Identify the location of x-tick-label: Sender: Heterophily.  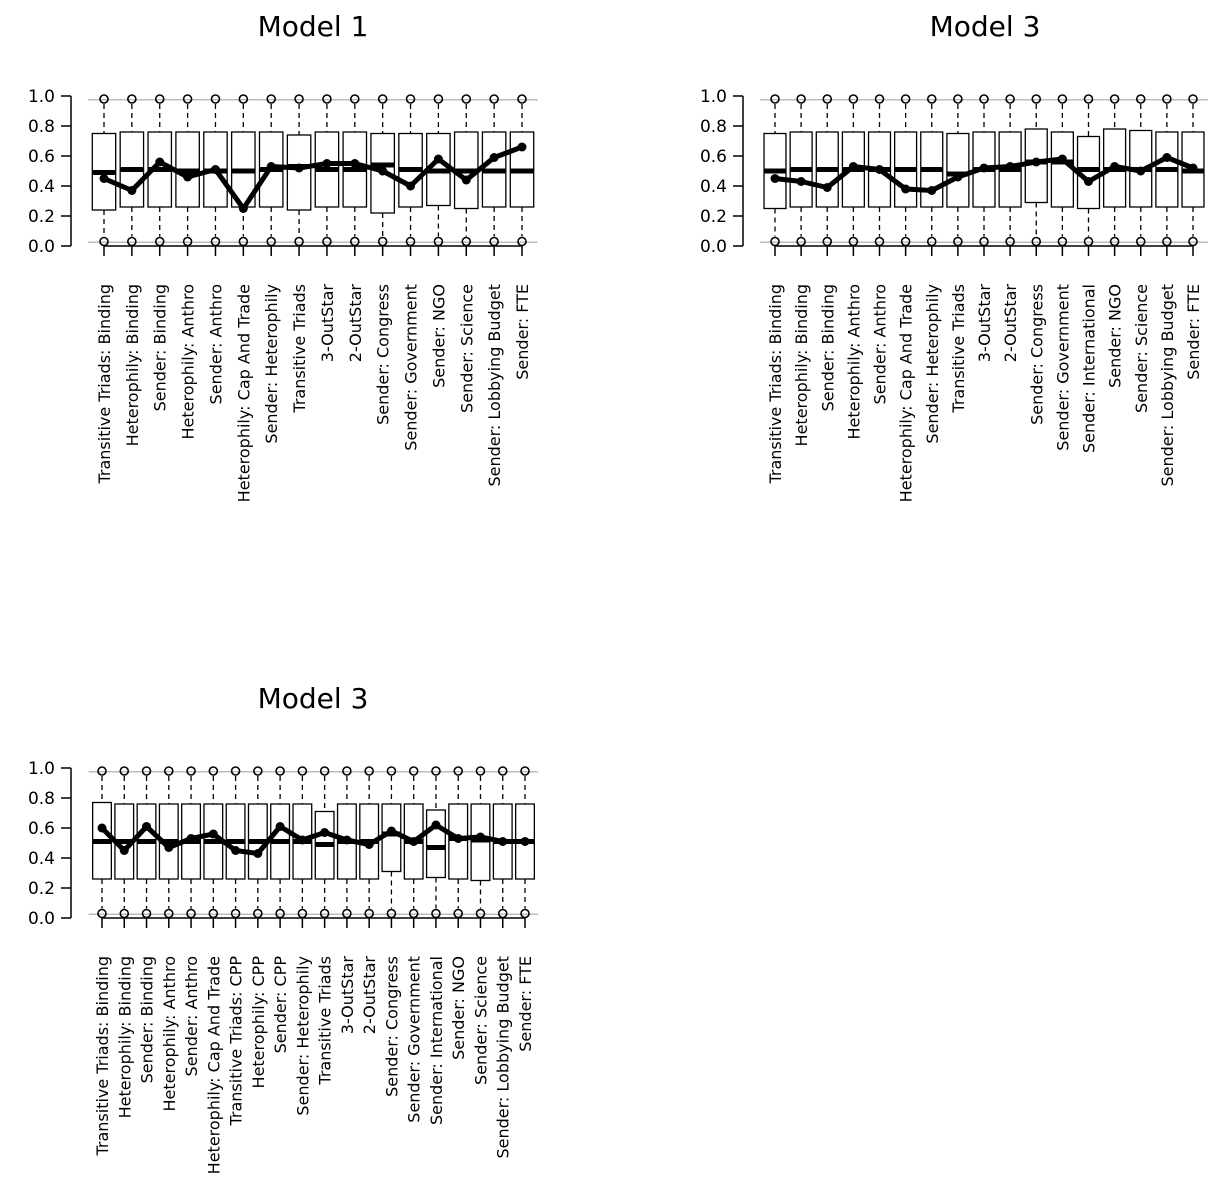
(271, 364).